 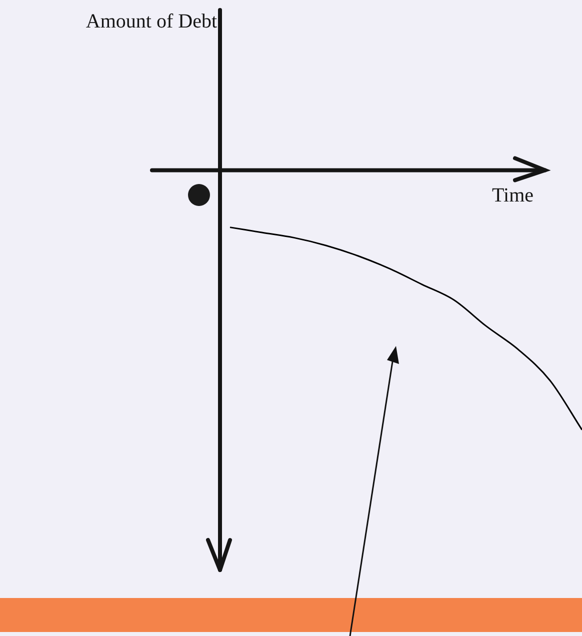 I want to click on x-axis-title: Time, so click(x=513, y=195).